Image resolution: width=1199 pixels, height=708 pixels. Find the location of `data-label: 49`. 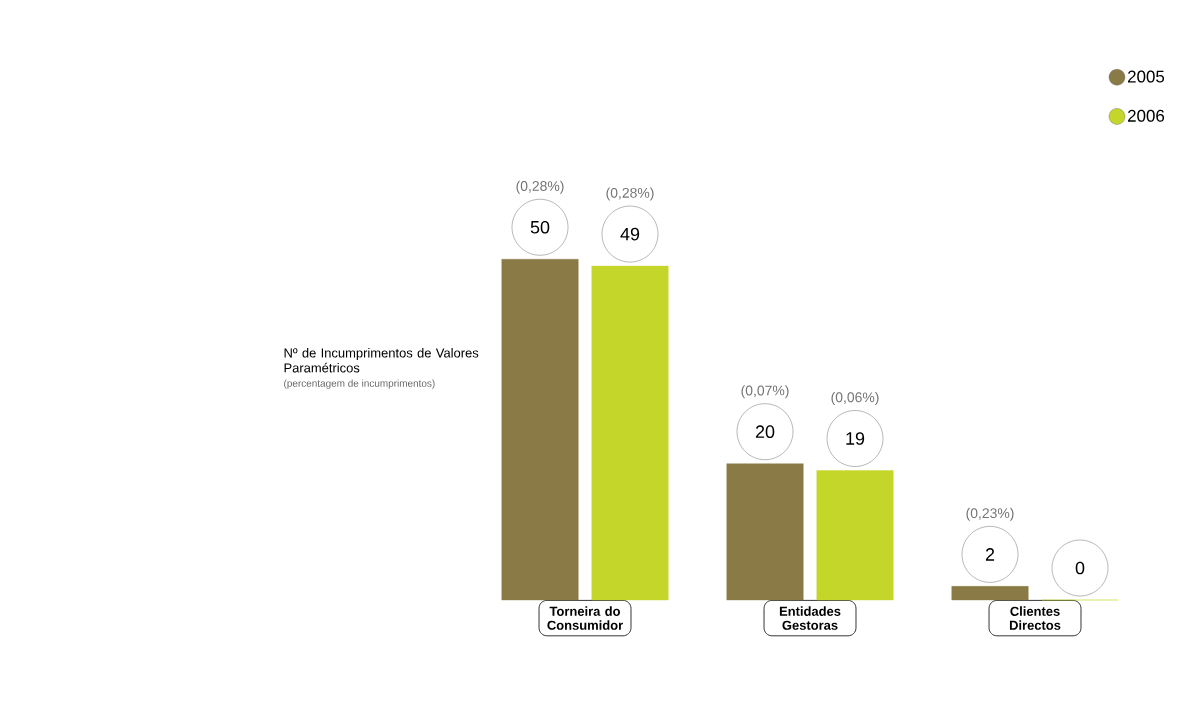

data-label: 49 is located at coordinates (630, 234).